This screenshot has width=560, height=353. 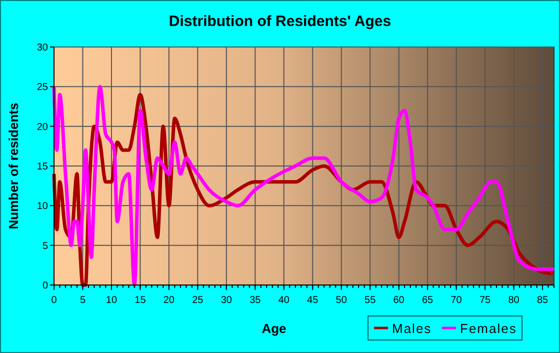 I want to click on x-tick-label: 30, so click(x=226, y=300).